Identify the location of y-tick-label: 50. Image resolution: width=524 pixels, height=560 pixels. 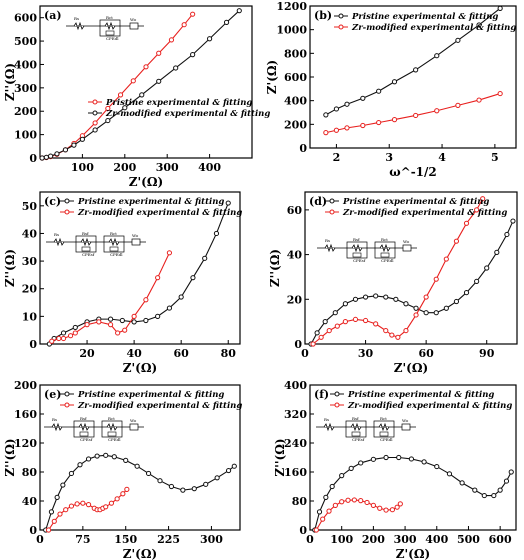
(30, 206).